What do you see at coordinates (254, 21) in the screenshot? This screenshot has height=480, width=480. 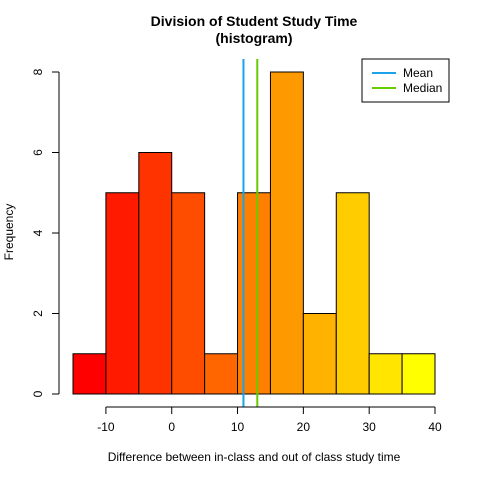 I see `chart-title-line-1: Division of Student Study Time` at bounding box center [254, 21].